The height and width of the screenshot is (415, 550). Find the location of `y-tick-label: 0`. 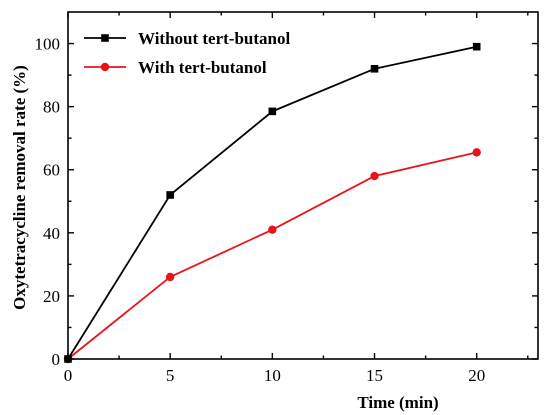

y-tick-label: 0 is located at coordinates (56, 359).